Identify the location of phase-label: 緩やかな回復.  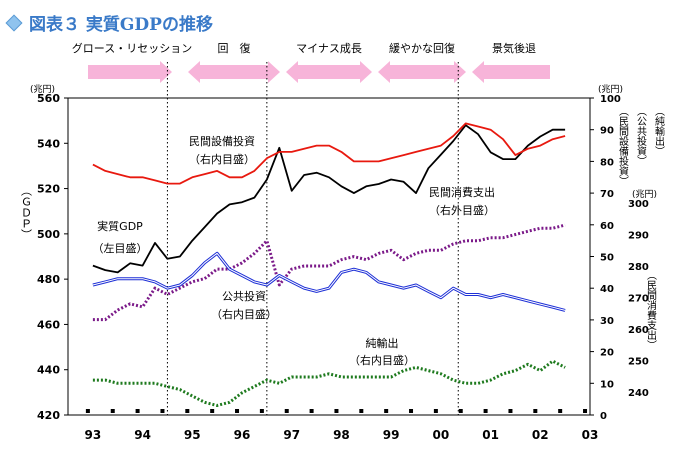
(422, 48).